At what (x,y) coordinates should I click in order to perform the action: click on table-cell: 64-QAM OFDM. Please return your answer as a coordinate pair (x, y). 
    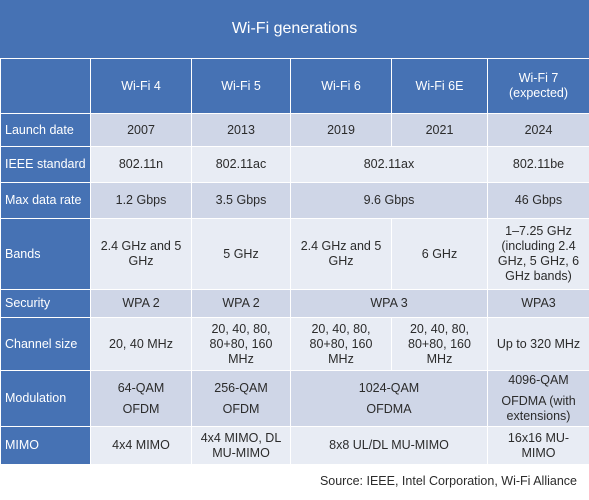
    Looking at the image, I should click on (141, 398).